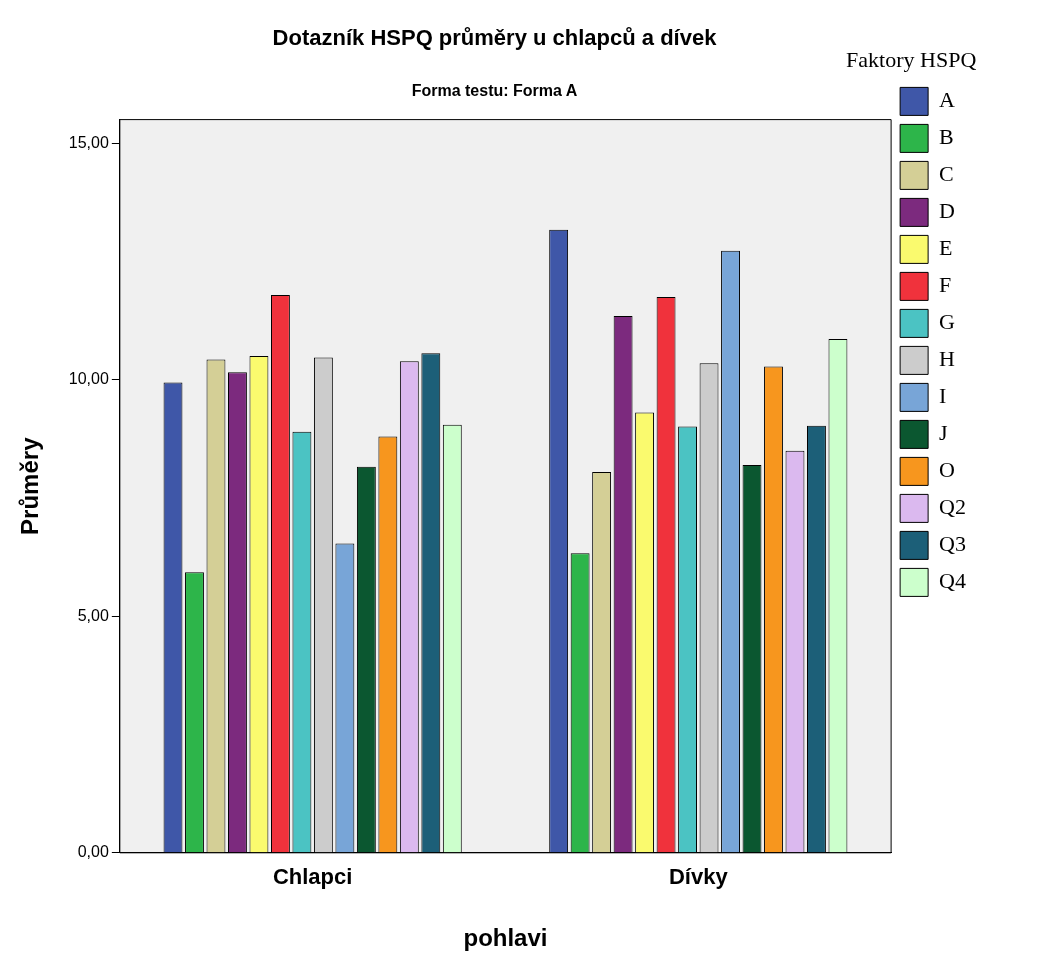  What do you see at coordinates (946, 137) in the screenshot?
I see `legend-label: B` at bounding box center [946, 137].